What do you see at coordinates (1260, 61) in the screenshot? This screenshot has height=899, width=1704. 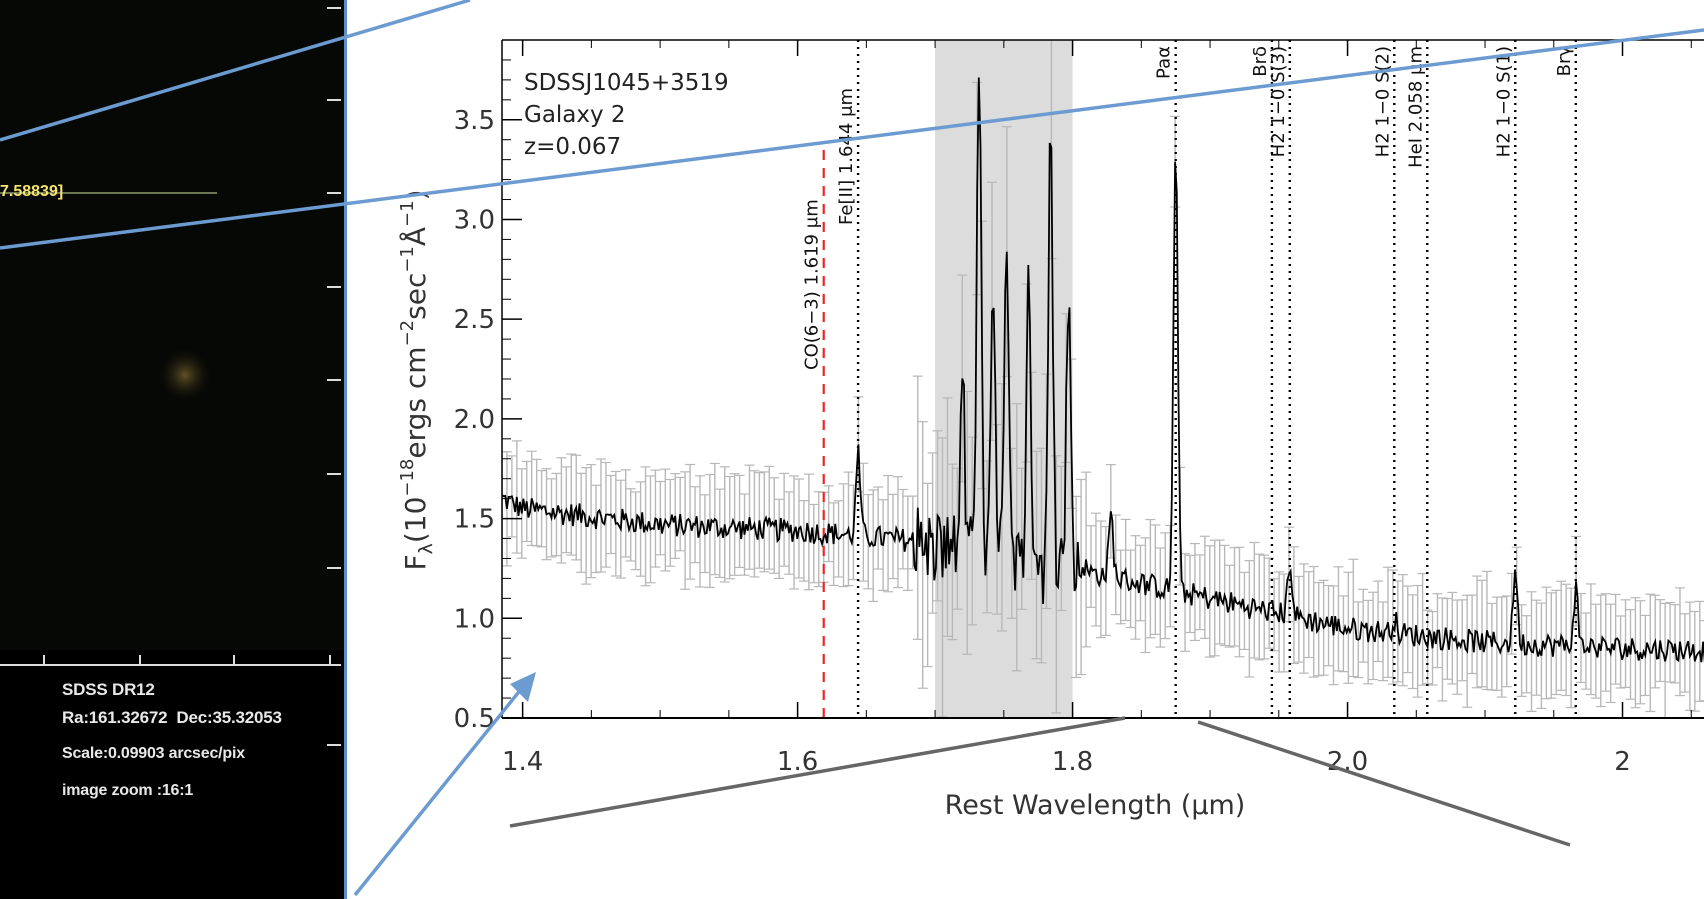 I see `line-label: Brδ` at bounding box center [1260, 61].